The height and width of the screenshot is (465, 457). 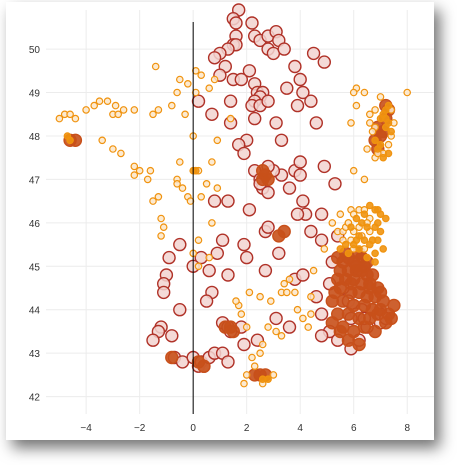 What do you see at coordinates (247, 428) in the screenshot?
I see `x-tick-label: 2` at bounding box center [247, 428].